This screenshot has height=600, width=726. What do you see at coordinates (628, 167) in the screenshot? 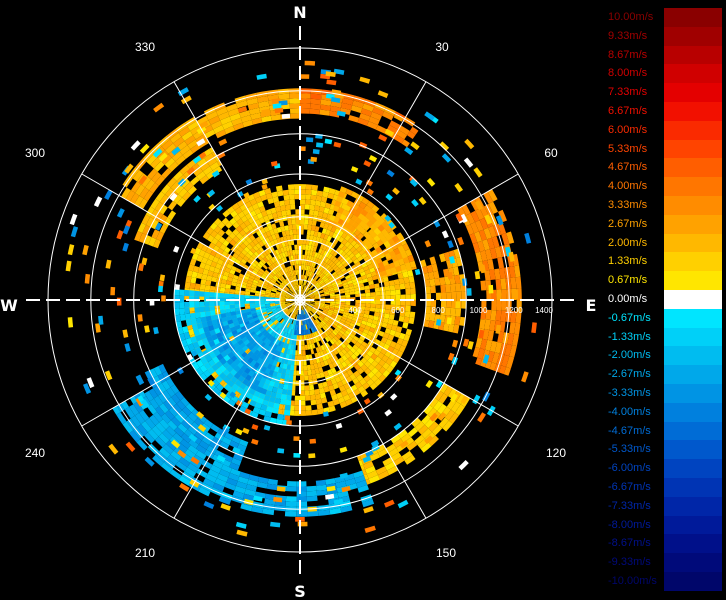
I see `colorbar-label: 4.67m/s` at bounding box center [628, 167].